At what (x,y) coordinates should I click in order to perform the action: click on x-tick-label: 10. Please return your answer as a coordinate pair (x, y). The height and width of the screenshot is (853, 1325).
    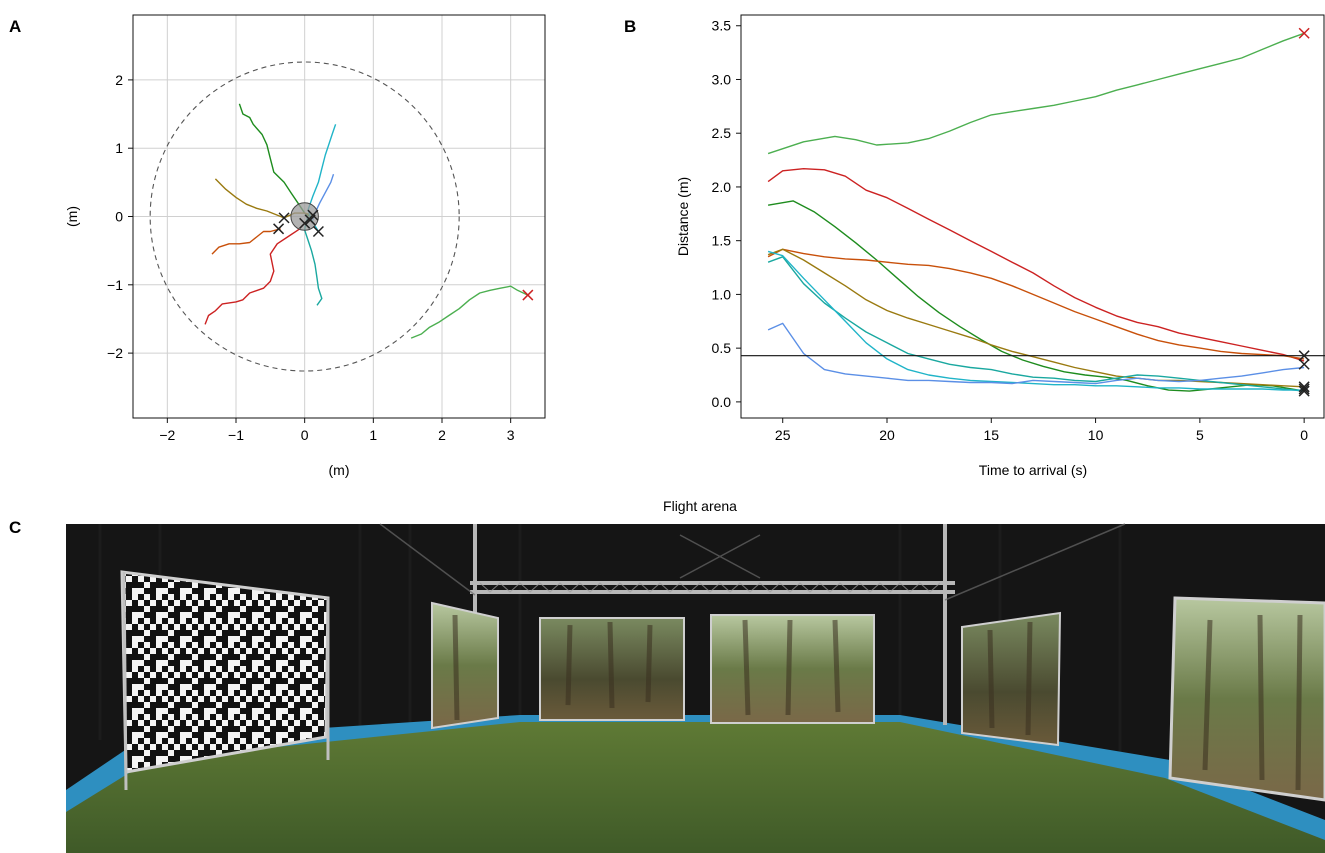
    Looking at the image, I should click on (1096, 435).